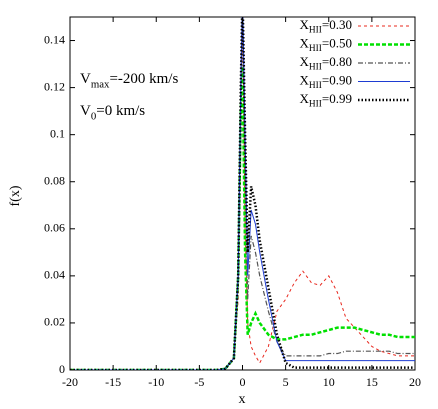 The image size is (438, 409). Describe the element at coordinates (62, 369) in the screenshot. I see `y-tick-label: 0` at that location.